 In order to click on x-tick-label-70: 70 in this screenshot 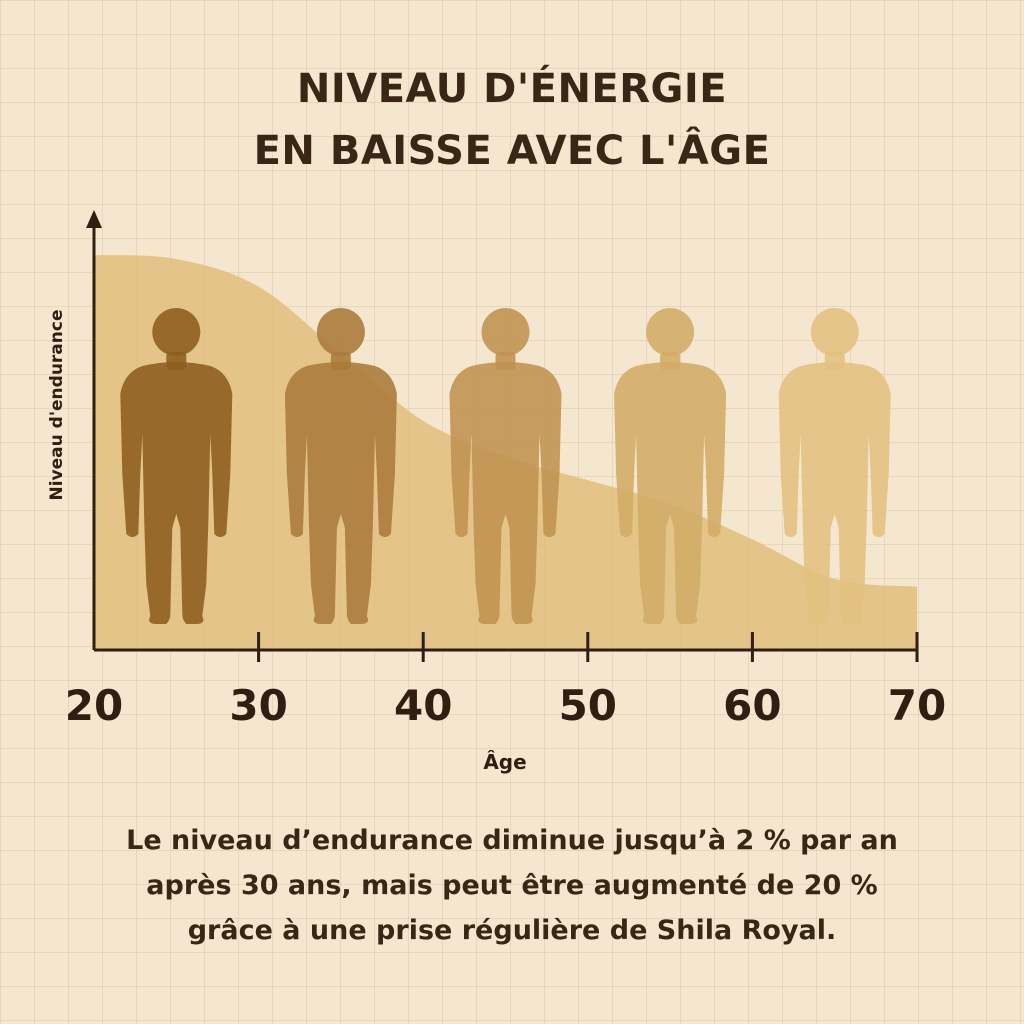, I will do `click(917, 705)`.